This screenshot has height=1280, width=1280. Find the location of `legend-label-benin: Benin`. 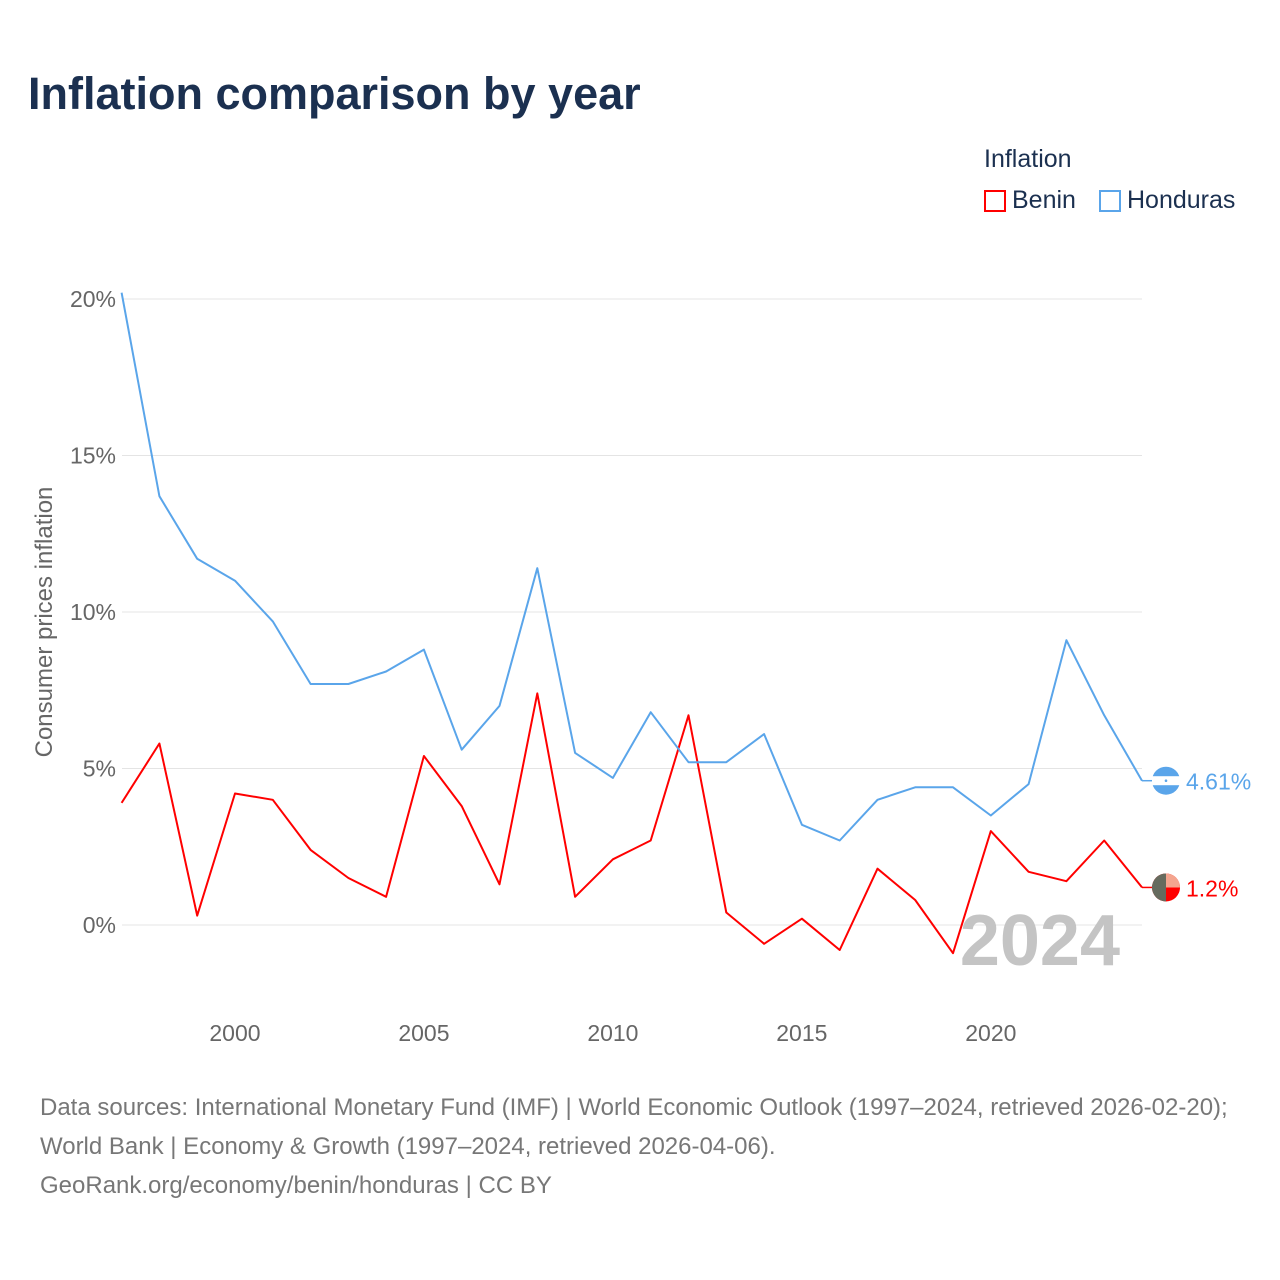

legend-label-benin: Benin is located at coordinates (1044, 200).